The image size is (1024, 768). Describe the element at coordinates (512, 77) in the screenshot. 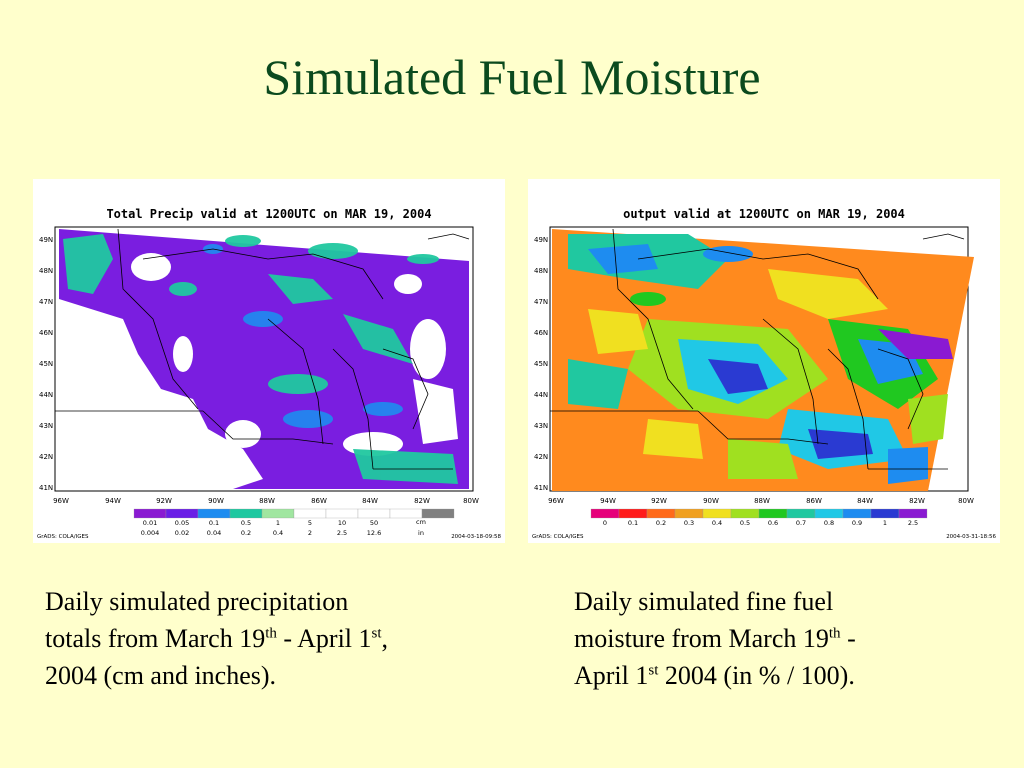

I see `slide-title: Simulated Fuel Moisture` at that location.